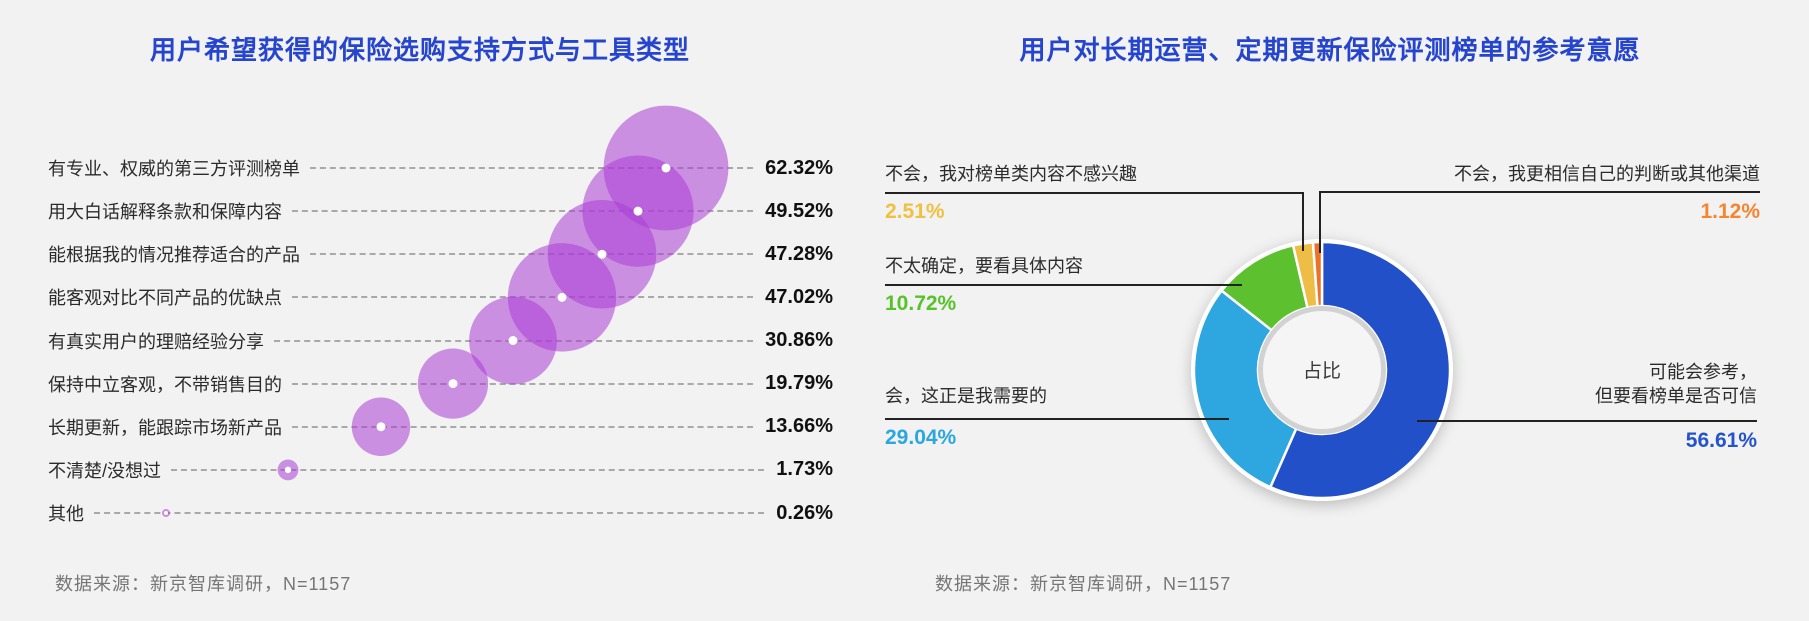 The width and height of the screenshot is (1809, 621). What do you see at coordinates (804, 469) in the screenshot?
I see `bubble-row-value: 1.73%` at bounding box center [804, 469].